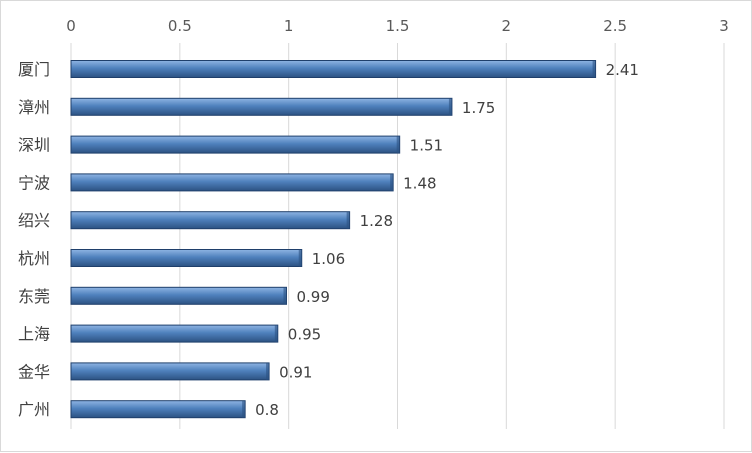  Describe the element at coordinates (289, 26) in the screenshot. I see `x-tick-label: 1` at that location.